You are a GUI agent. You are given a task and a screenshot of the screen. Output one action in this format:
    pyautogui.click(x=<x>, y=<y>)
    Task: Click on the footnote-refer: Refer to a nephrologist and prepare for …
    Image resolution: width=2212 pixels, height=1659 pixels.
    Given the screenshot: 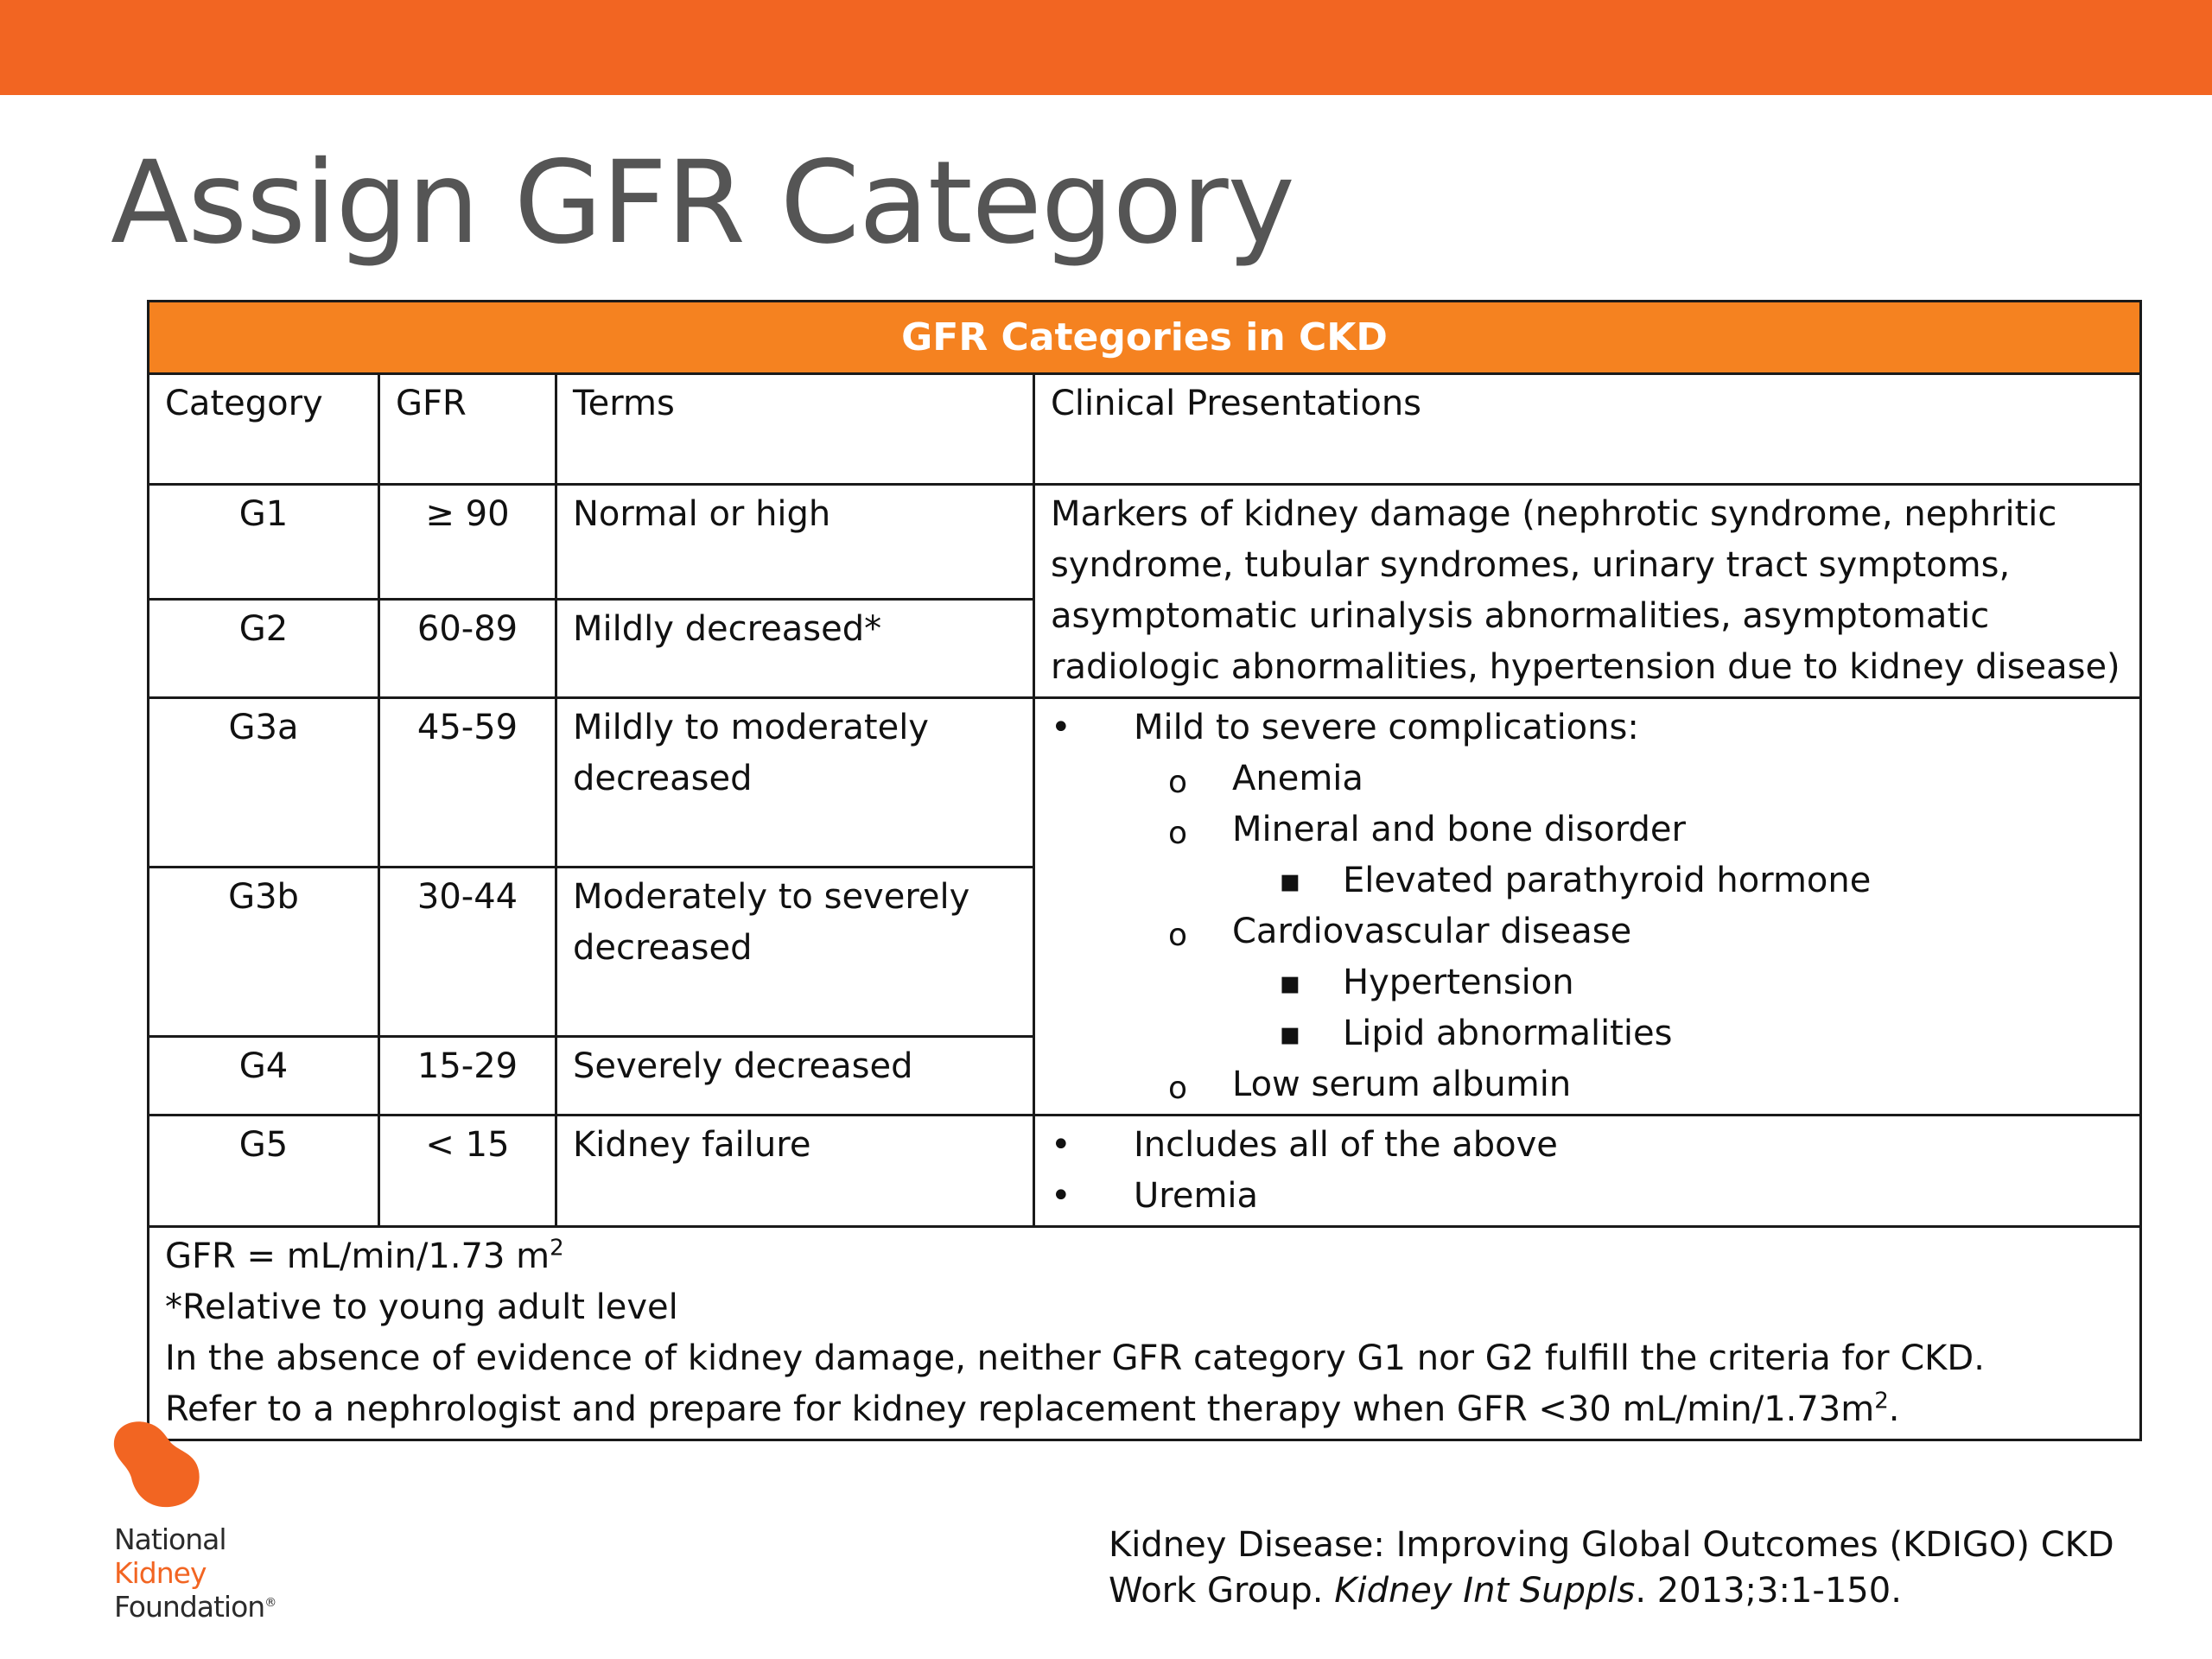 What is the action you would take?
    pyautogui.click(x=1032, y=1408)
    